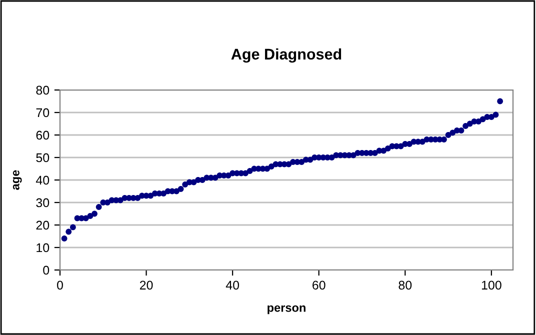 This screenshot has height=335, width=536. What do you see at coordinates (43, 203) in the screenshot?
I see `y-tick-label: 30` at bounding box center [43, 203].